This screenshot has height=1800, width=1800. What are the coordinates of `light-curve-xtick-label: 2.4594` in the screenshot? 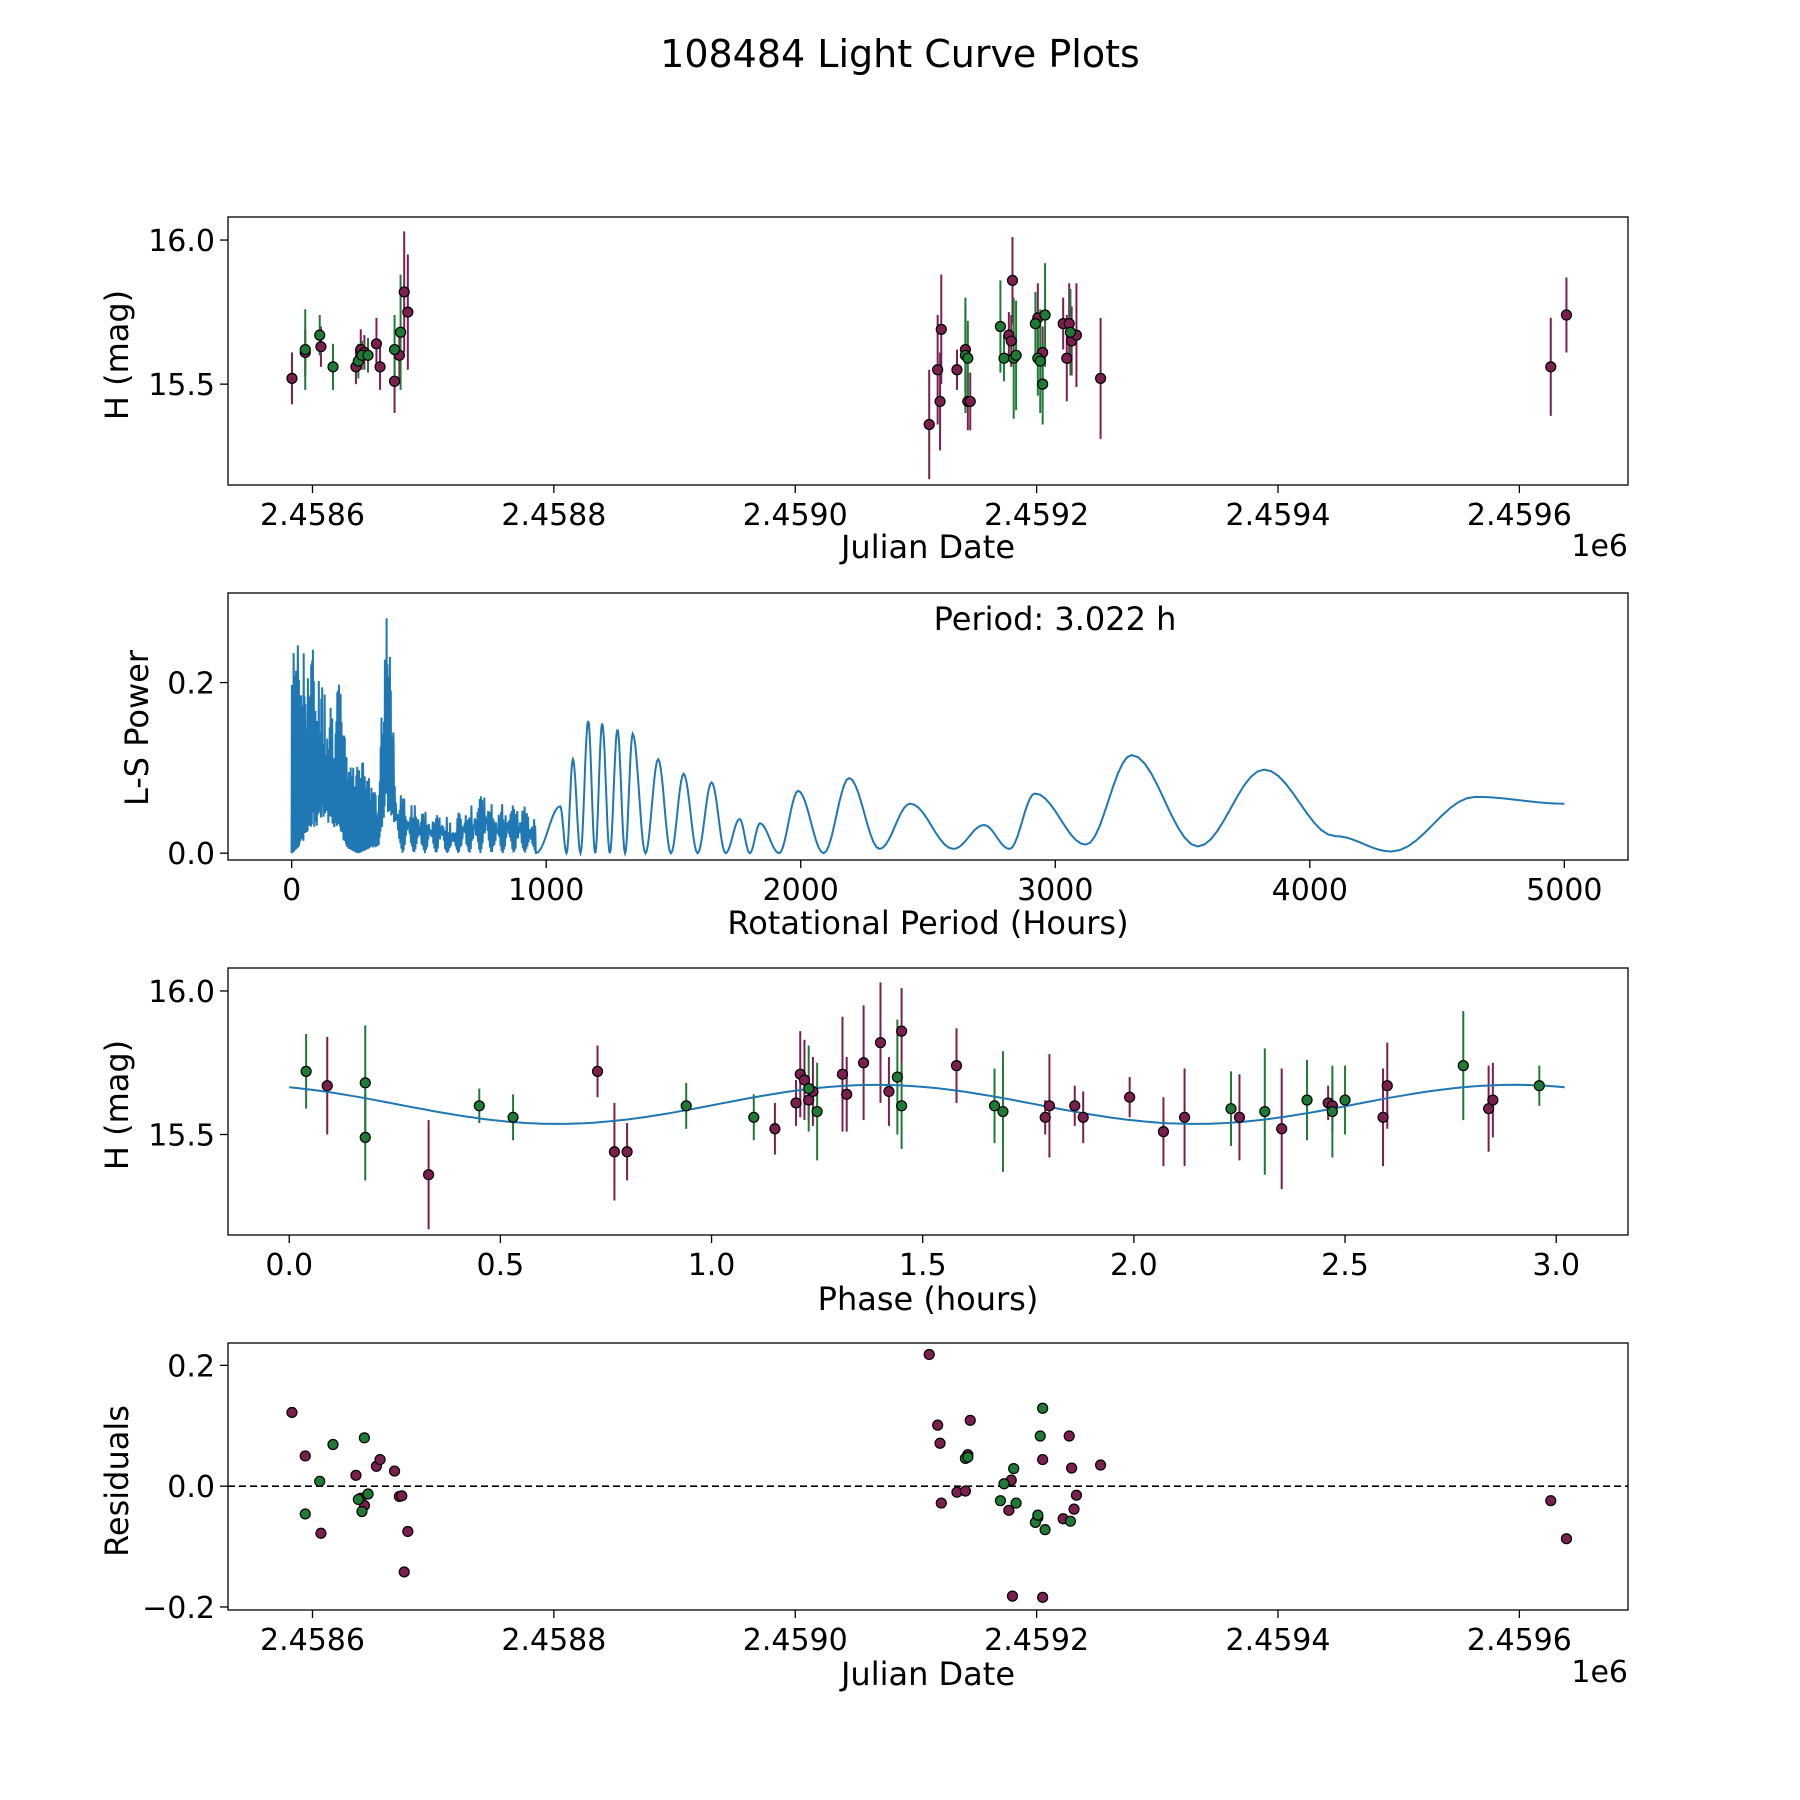 It's located at (1278, 515).